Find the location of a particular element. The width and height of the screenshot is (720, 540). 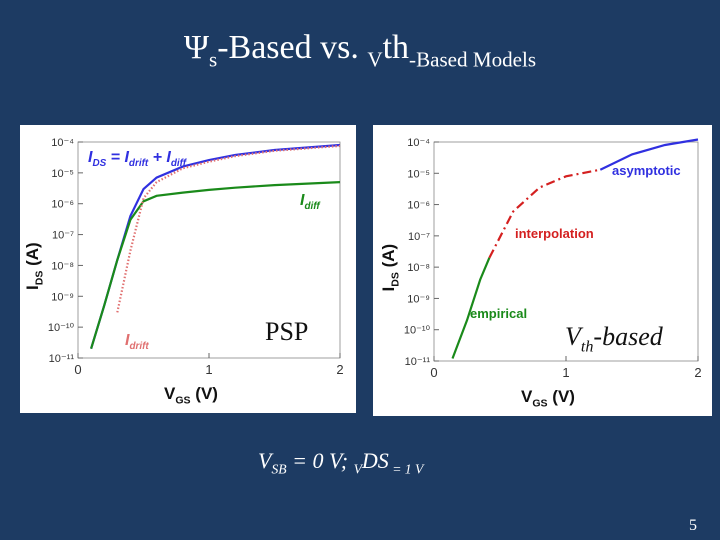

series-label: Idrift is located at coordinates (137, 342).